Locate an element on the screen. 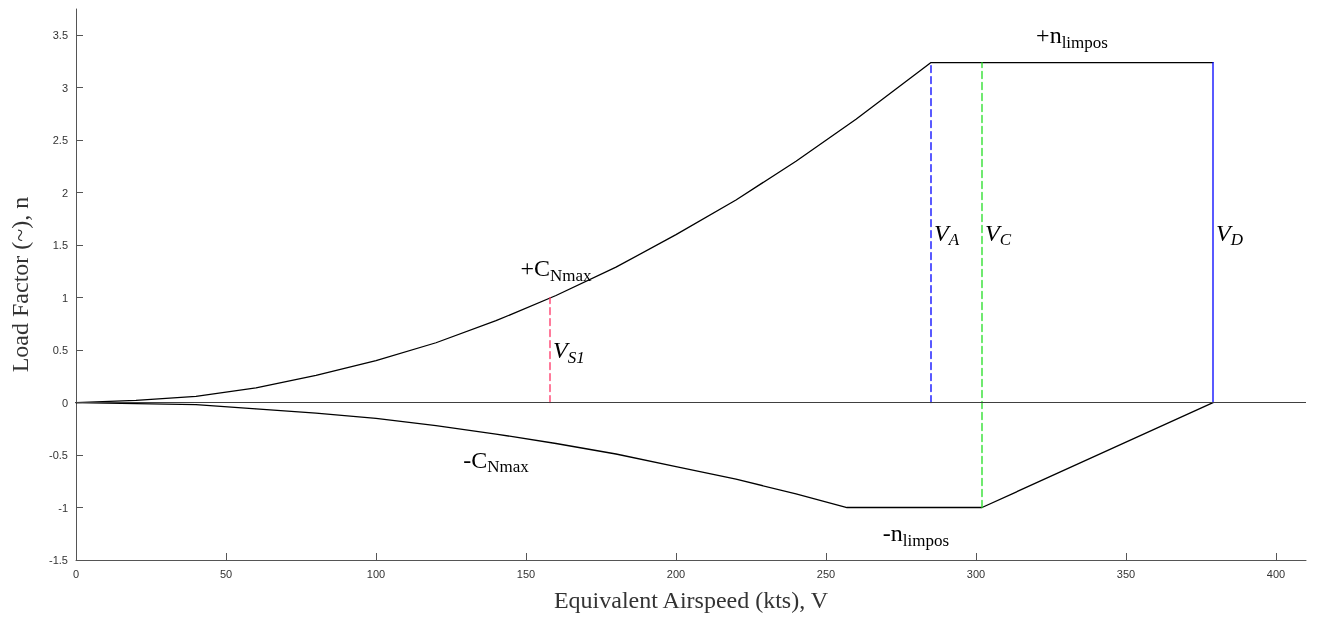 The image size is (1320, 617). y-tick-label: 2.5 is located at coordinates (60, 140).